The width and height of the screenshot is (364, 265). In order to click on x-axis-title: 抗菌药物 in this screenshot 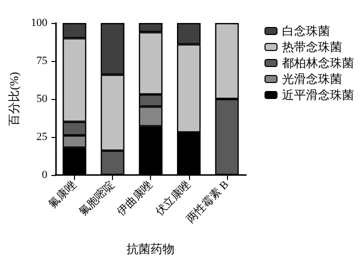, I will do `click(150, 249)`.